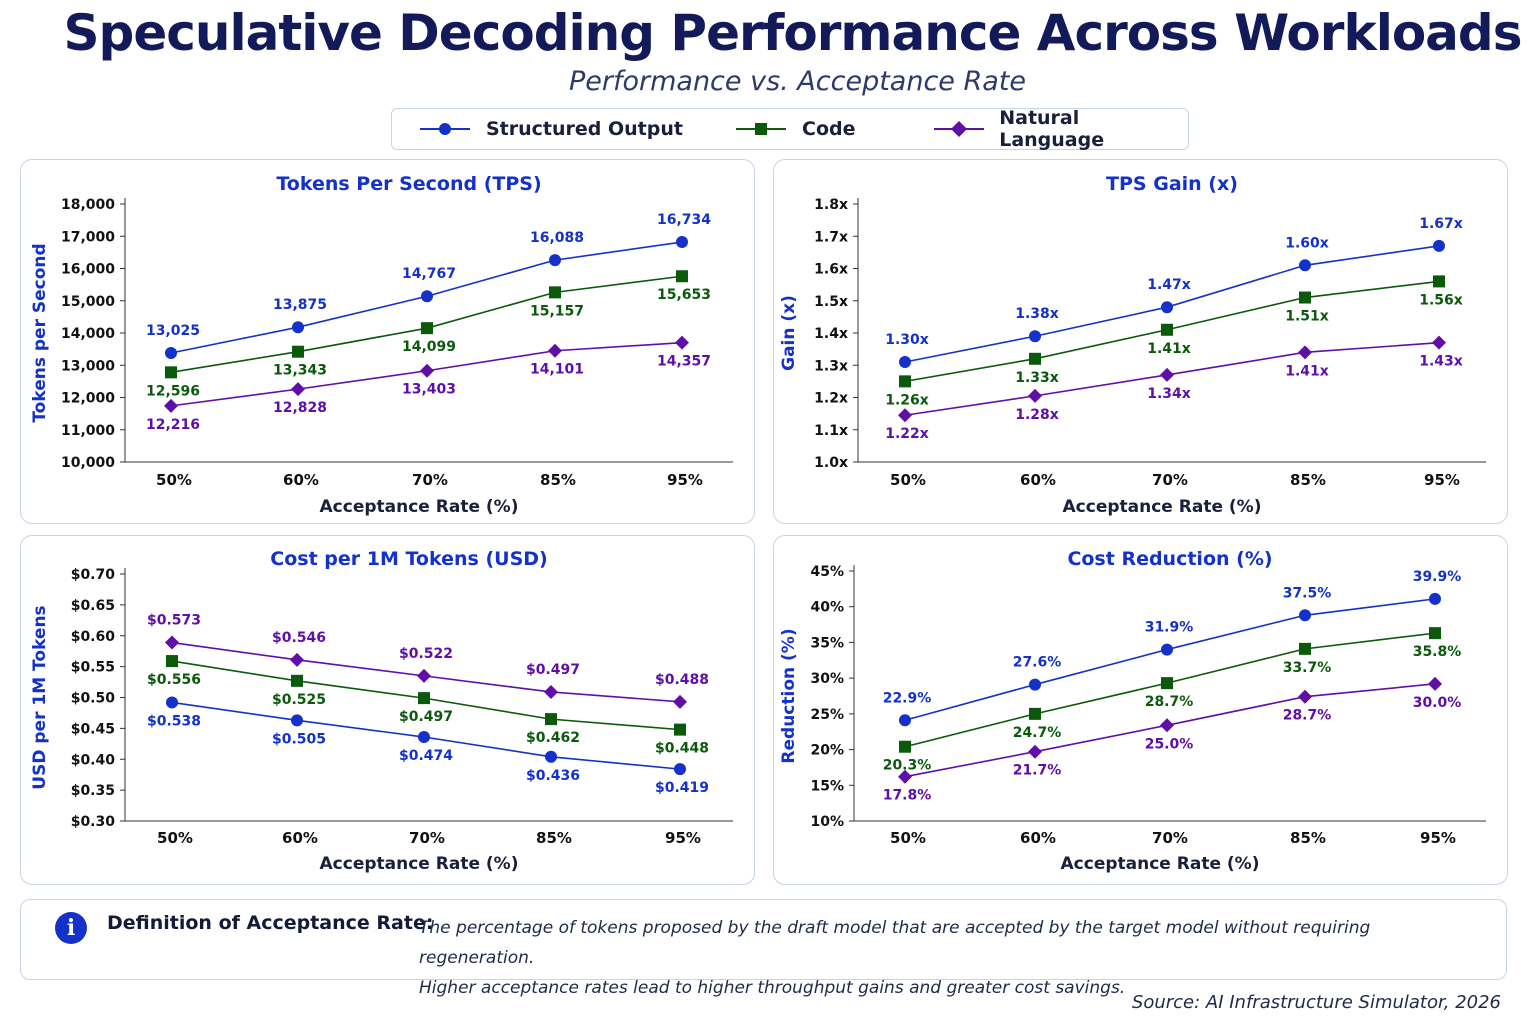  What do you see at coordinates (1060, 129) in the screenshot?
I see `legend-item-natural-language: Natural Language` at bounding box center [1060, 129].